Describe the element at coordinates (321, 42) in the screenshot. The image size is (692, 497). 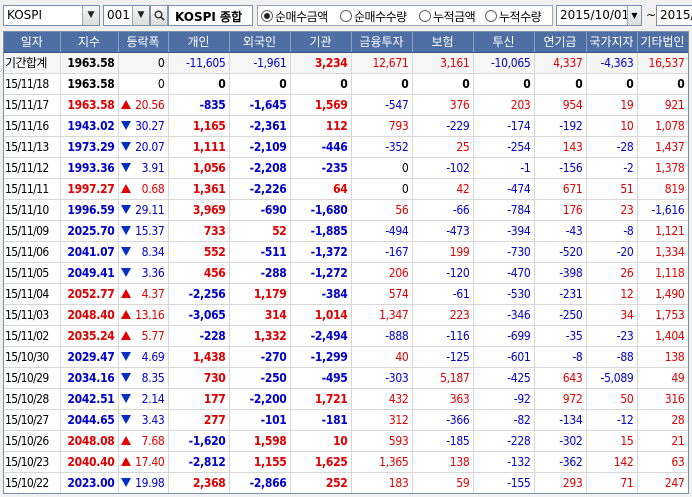
I see `column-header: 기관` at that location.